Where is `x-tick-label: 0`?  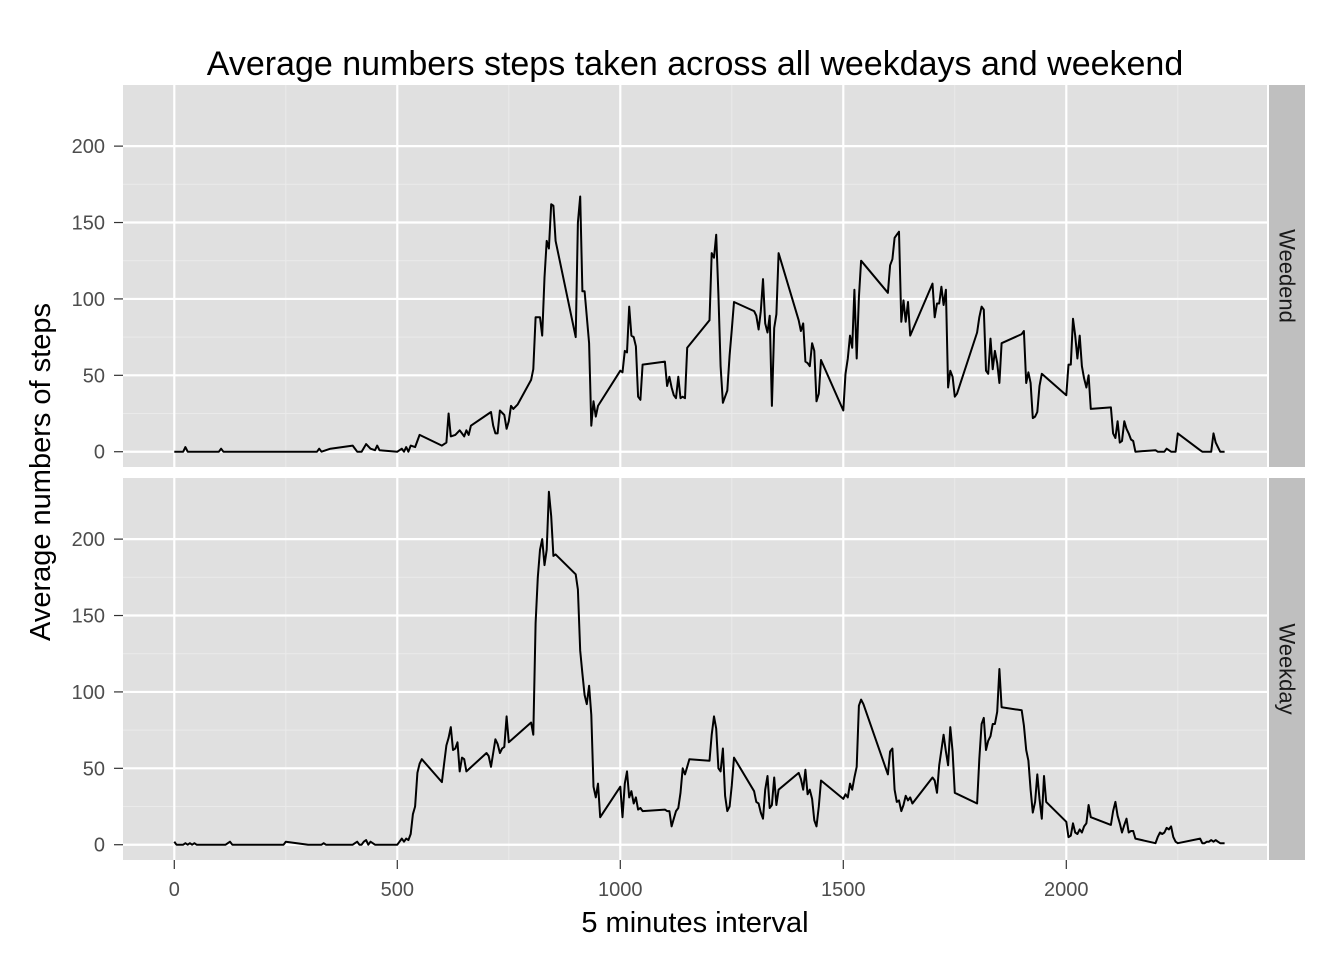 x-tick-label: 0 is located at coordinates (174, 890).